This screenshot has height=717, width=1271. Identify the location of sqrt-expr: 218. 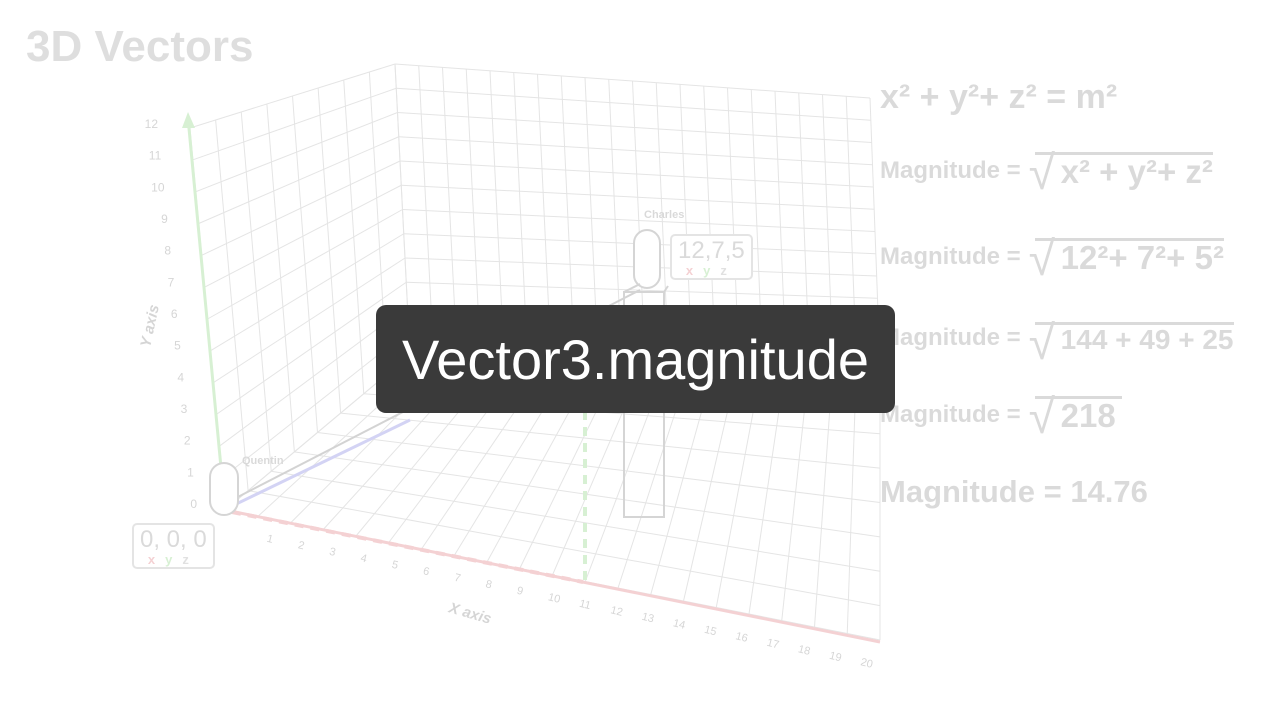
(1075, 418).